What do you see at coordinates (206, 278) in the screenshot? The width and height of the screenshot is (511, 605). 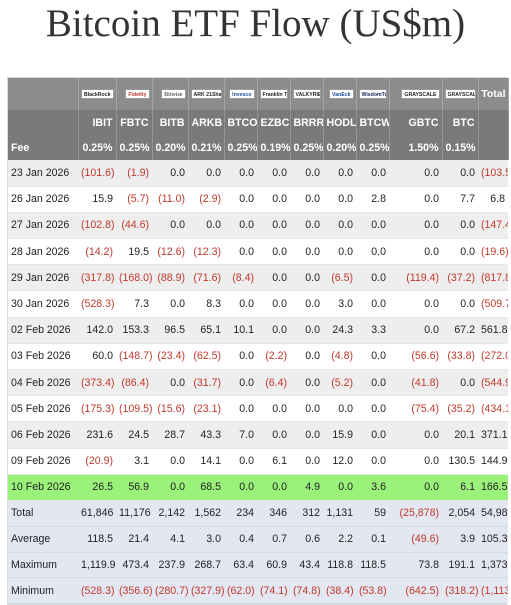 I see `flow-cell: (71.6)` at bounding box center [206, 278].